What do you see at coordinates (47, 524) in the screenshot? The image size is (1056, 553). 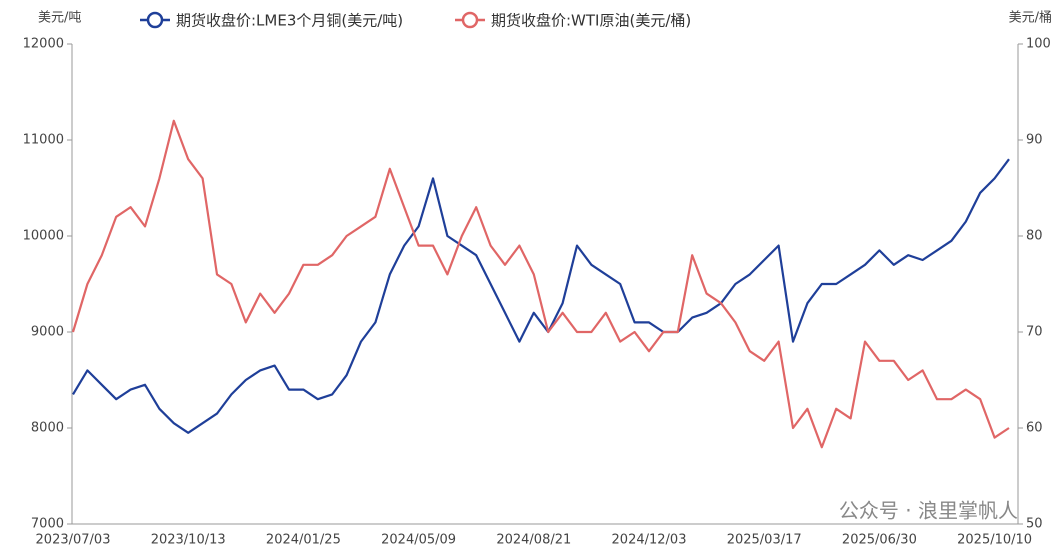 I see `y-tick-label: 7000` at bounding box center [47, 524].